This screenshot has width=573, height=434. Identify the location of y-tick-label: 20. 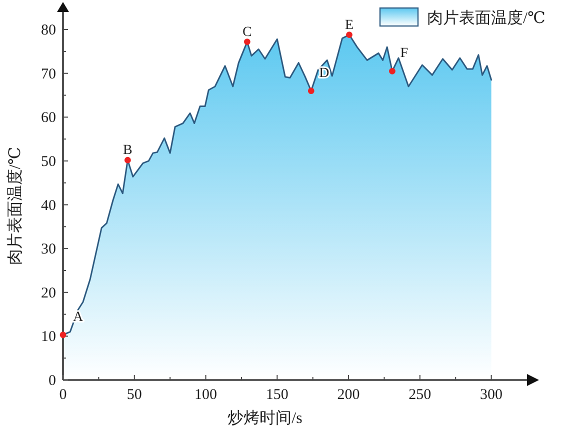
(48, 293).